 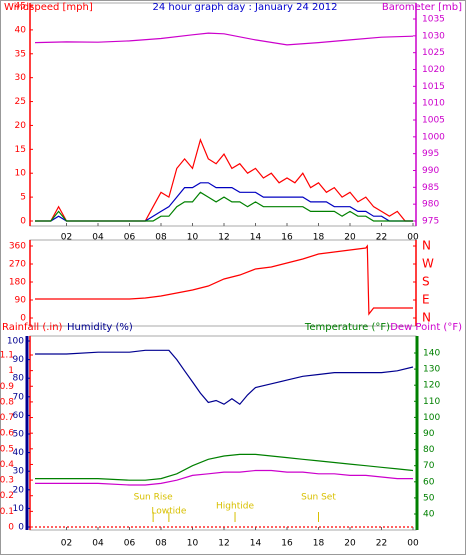 What do you see at coordinates (431, 402) in the screenshot?
I see `y-tick-label: 110` at bounding box center [431, 402].